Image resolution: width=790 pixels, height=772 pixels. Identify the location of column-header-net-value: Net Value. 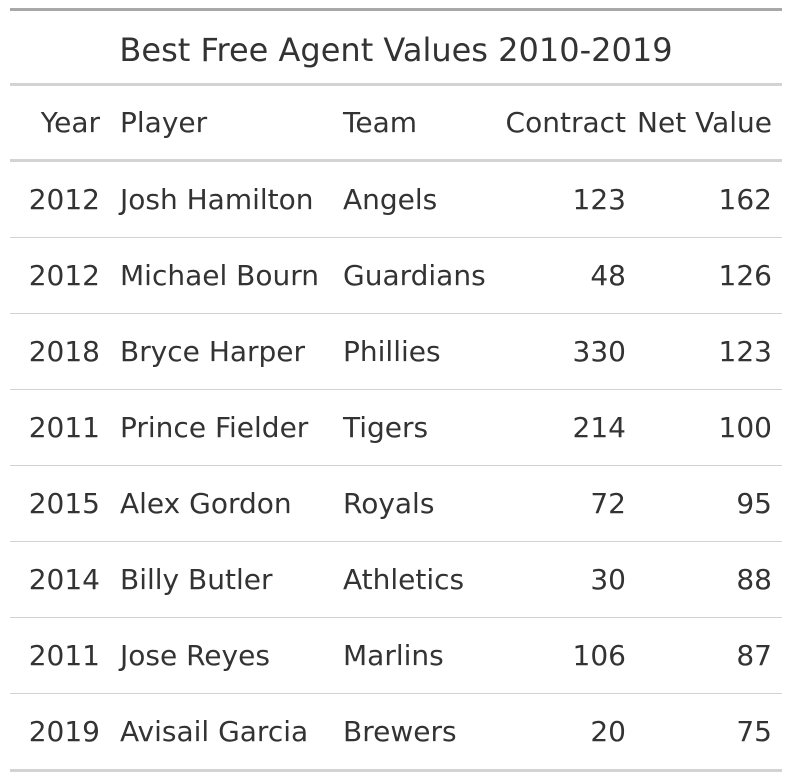
(709, 124).